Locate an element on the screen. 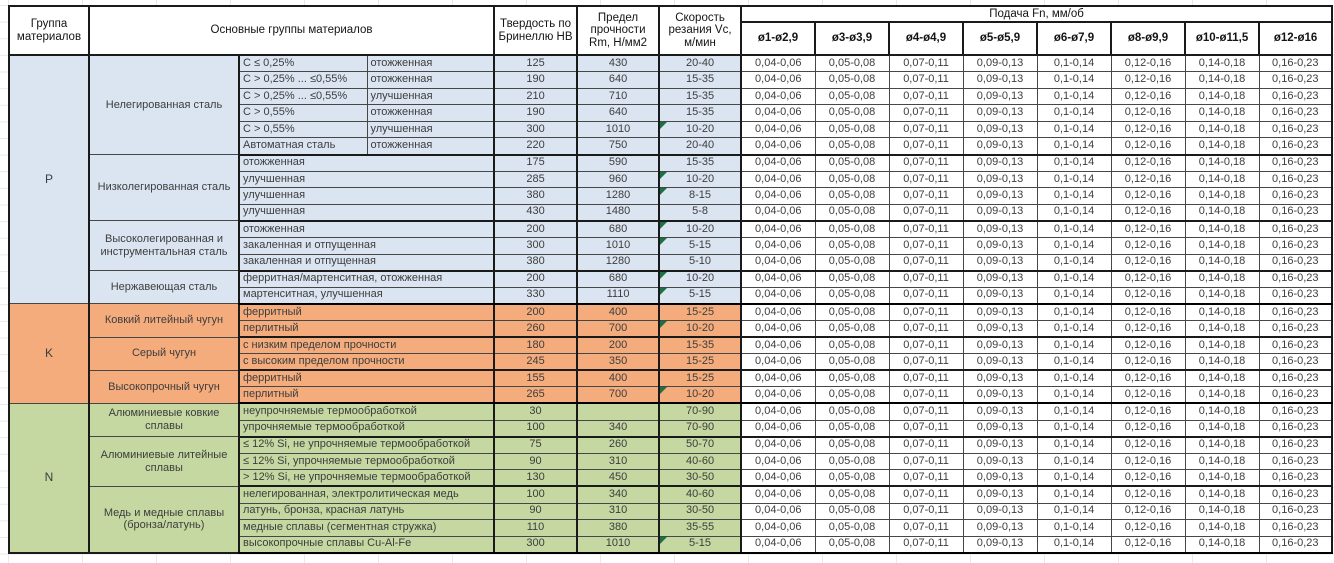  cell-group-code: K is located at coordinates (49, 353).